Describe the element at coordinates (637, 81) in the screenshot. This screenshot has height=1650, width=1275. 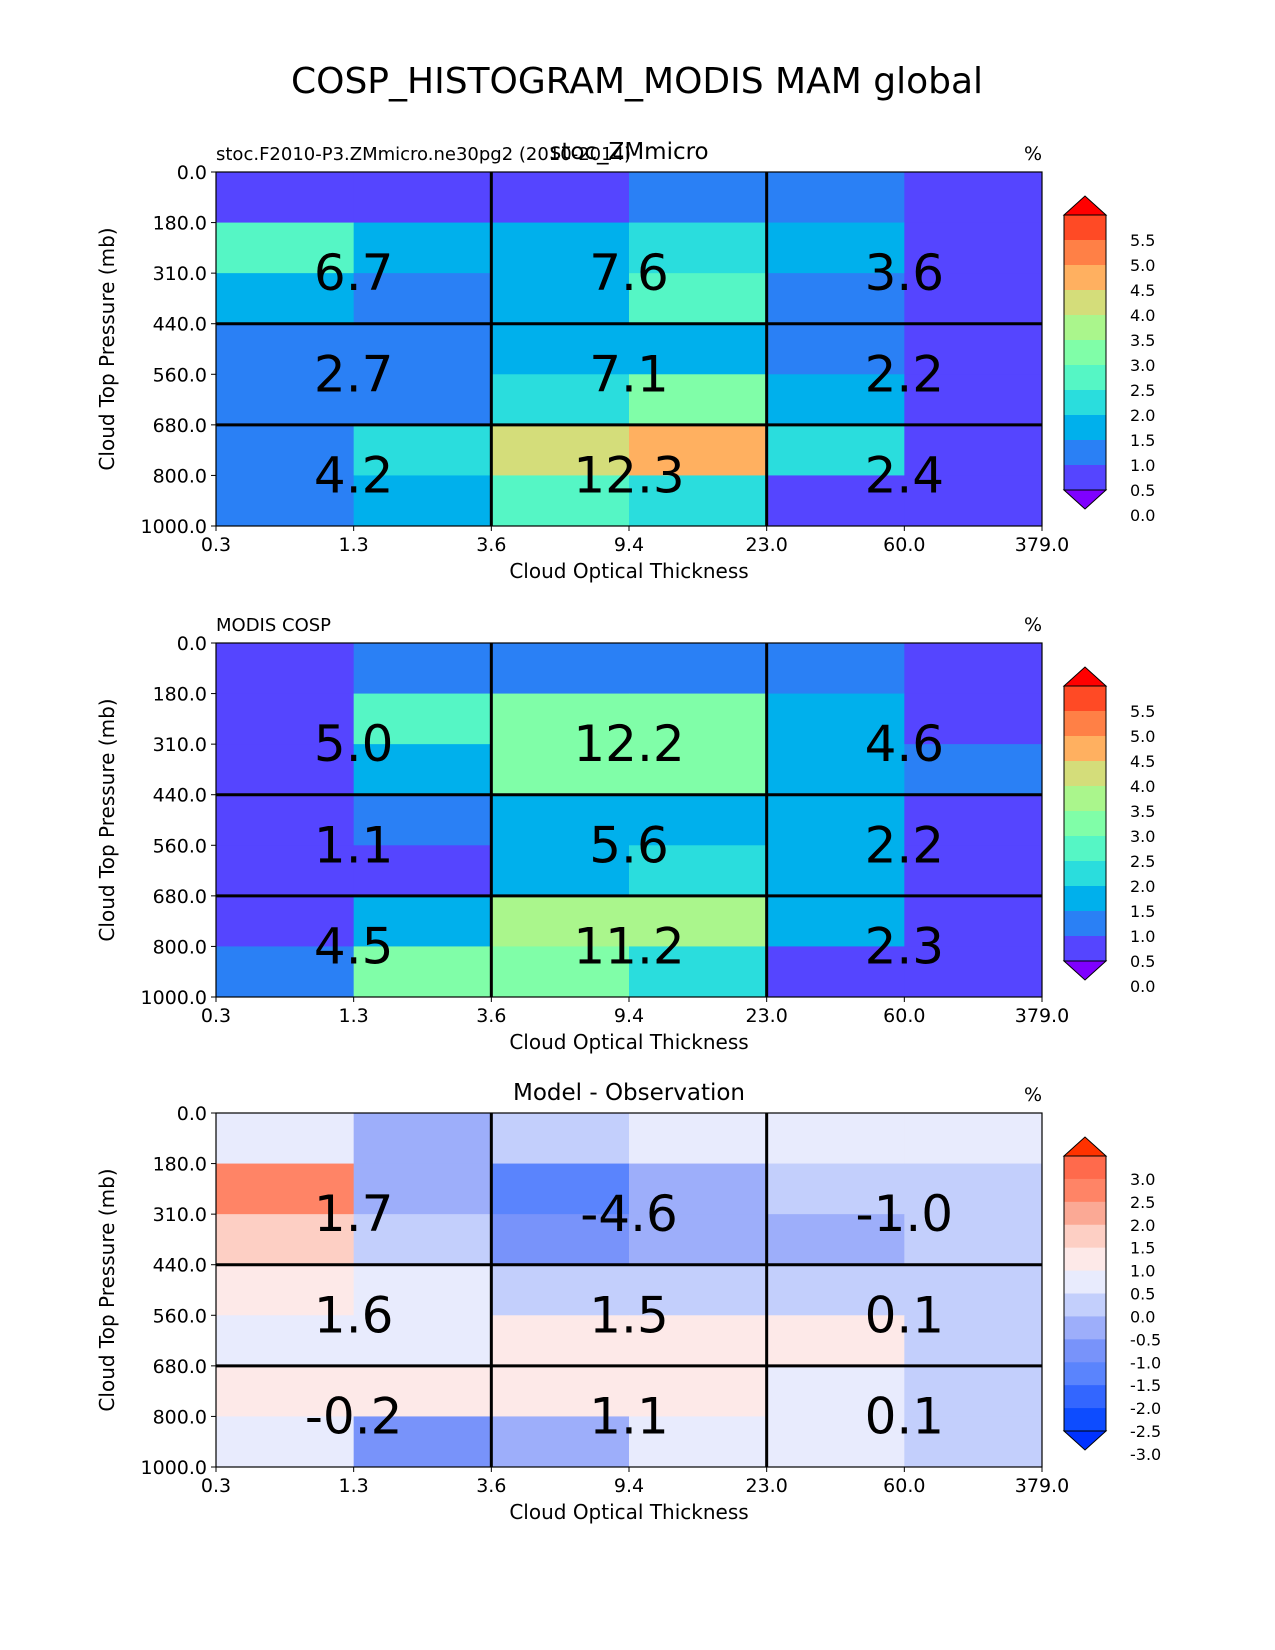
I see `figure-title: COSP_HISTOGRAM_MODIS MAM global` at that location.